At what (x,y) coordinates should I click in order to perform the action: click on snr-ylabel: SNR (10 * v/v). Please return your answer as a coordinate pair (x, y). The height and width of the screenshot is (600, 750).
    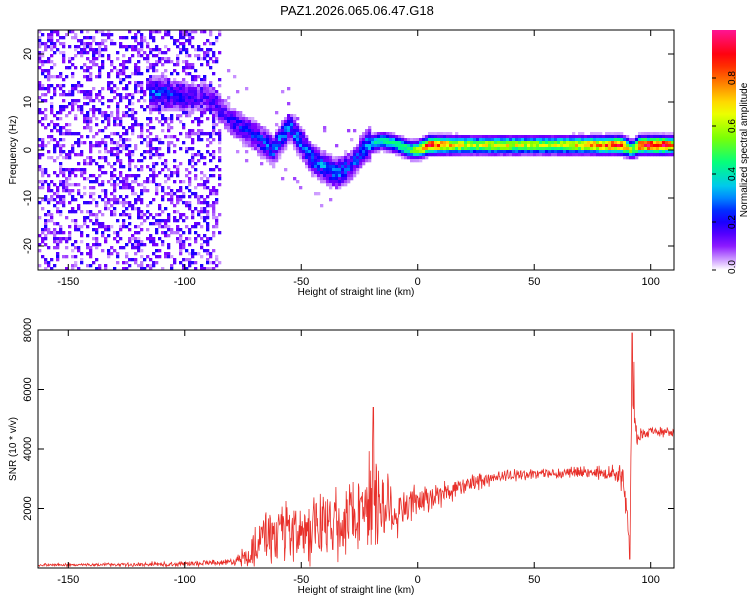
    Looking at the image, I should click on (13, 449).